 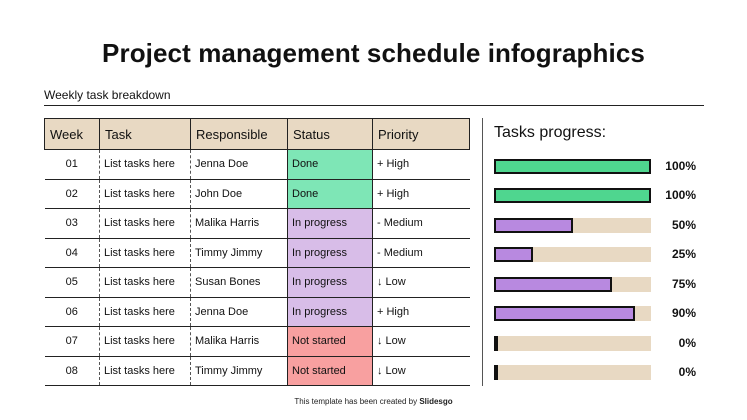 What do you see at coordinates (72, 371) in the screenshot?
I see `week-cell: 08` at bounding box center [72, 371].